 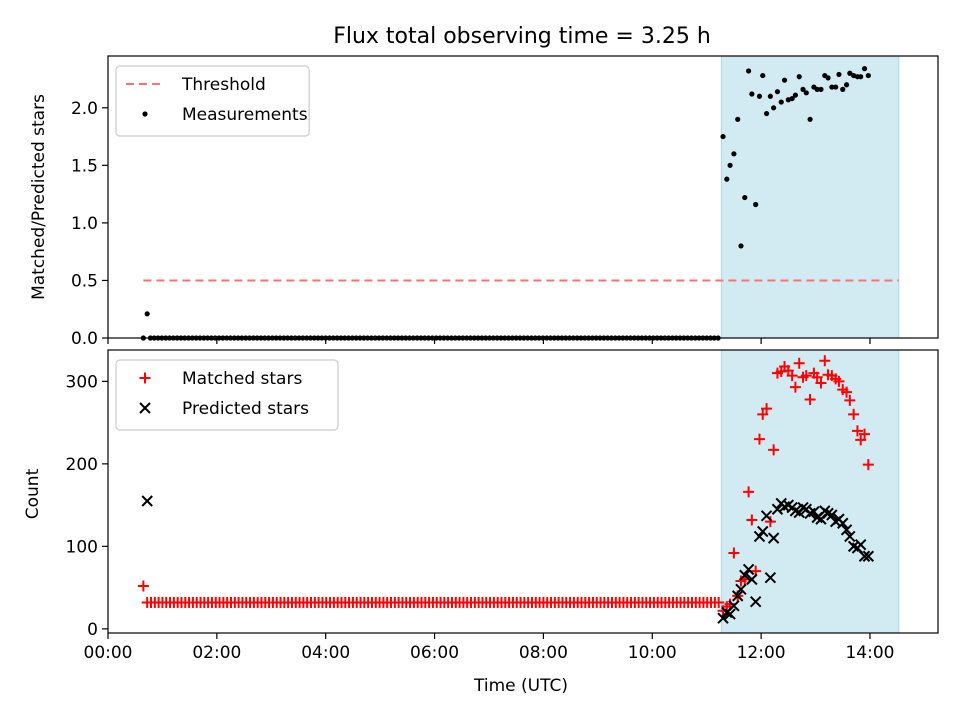 What do you see at coordinates (216, 653) in the screenshot?
I see `bottom-x-tick-label: 02:00` at bounding box center [216, 653].